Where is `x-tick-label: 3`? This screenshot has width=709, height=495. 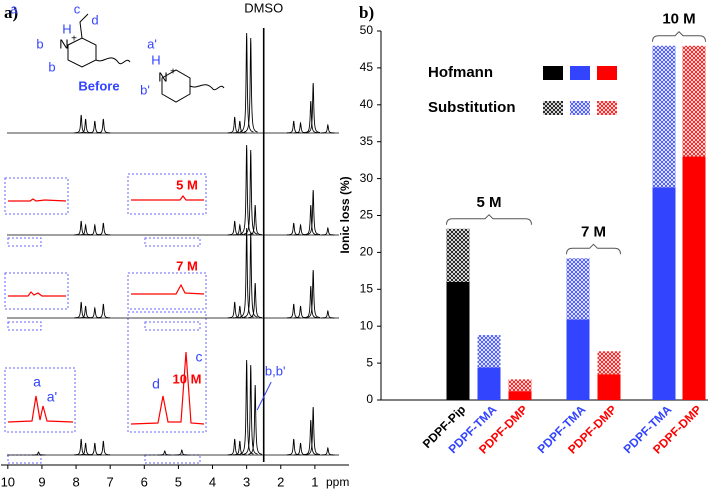 x-tick-label: 3 is located at coordinates (246, 481).